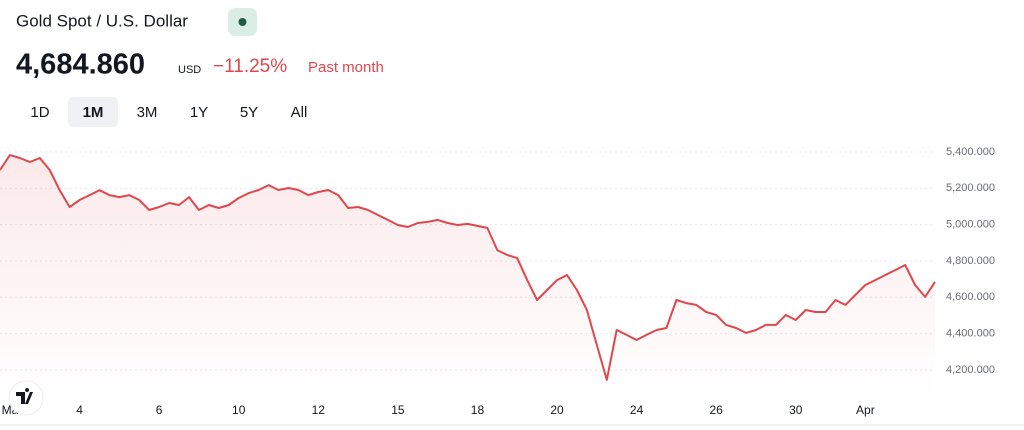 This screenshot has width=1024, height=430. What do you see at coordinates (102, 20) in the screenshot?
I see `title: Gold Spot / U.S. Dollar` at bounding box center [102, 20].